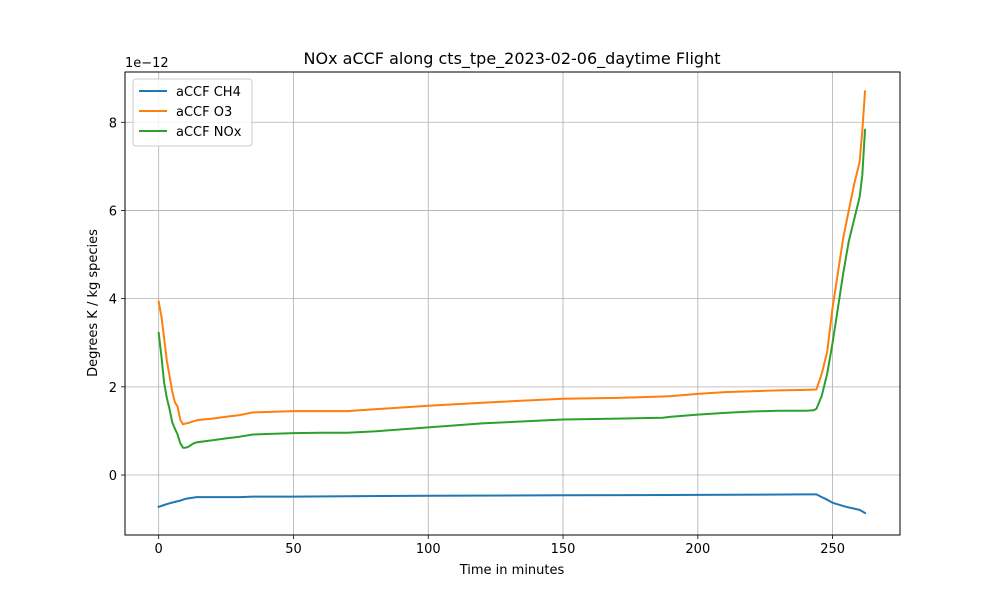 This screenshot has width=1000, height=600. I want to click on x-tick-label: 0, so click(159, 549).